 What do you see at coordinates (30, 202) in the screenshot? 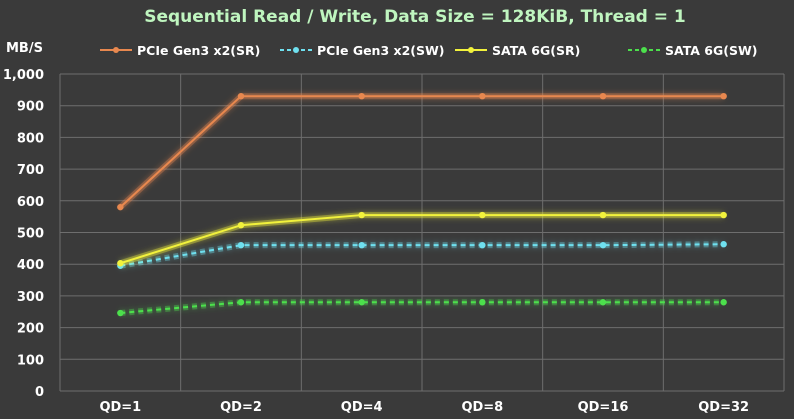
I see `y-tick-label: 600` at bounding box center [30, 202].